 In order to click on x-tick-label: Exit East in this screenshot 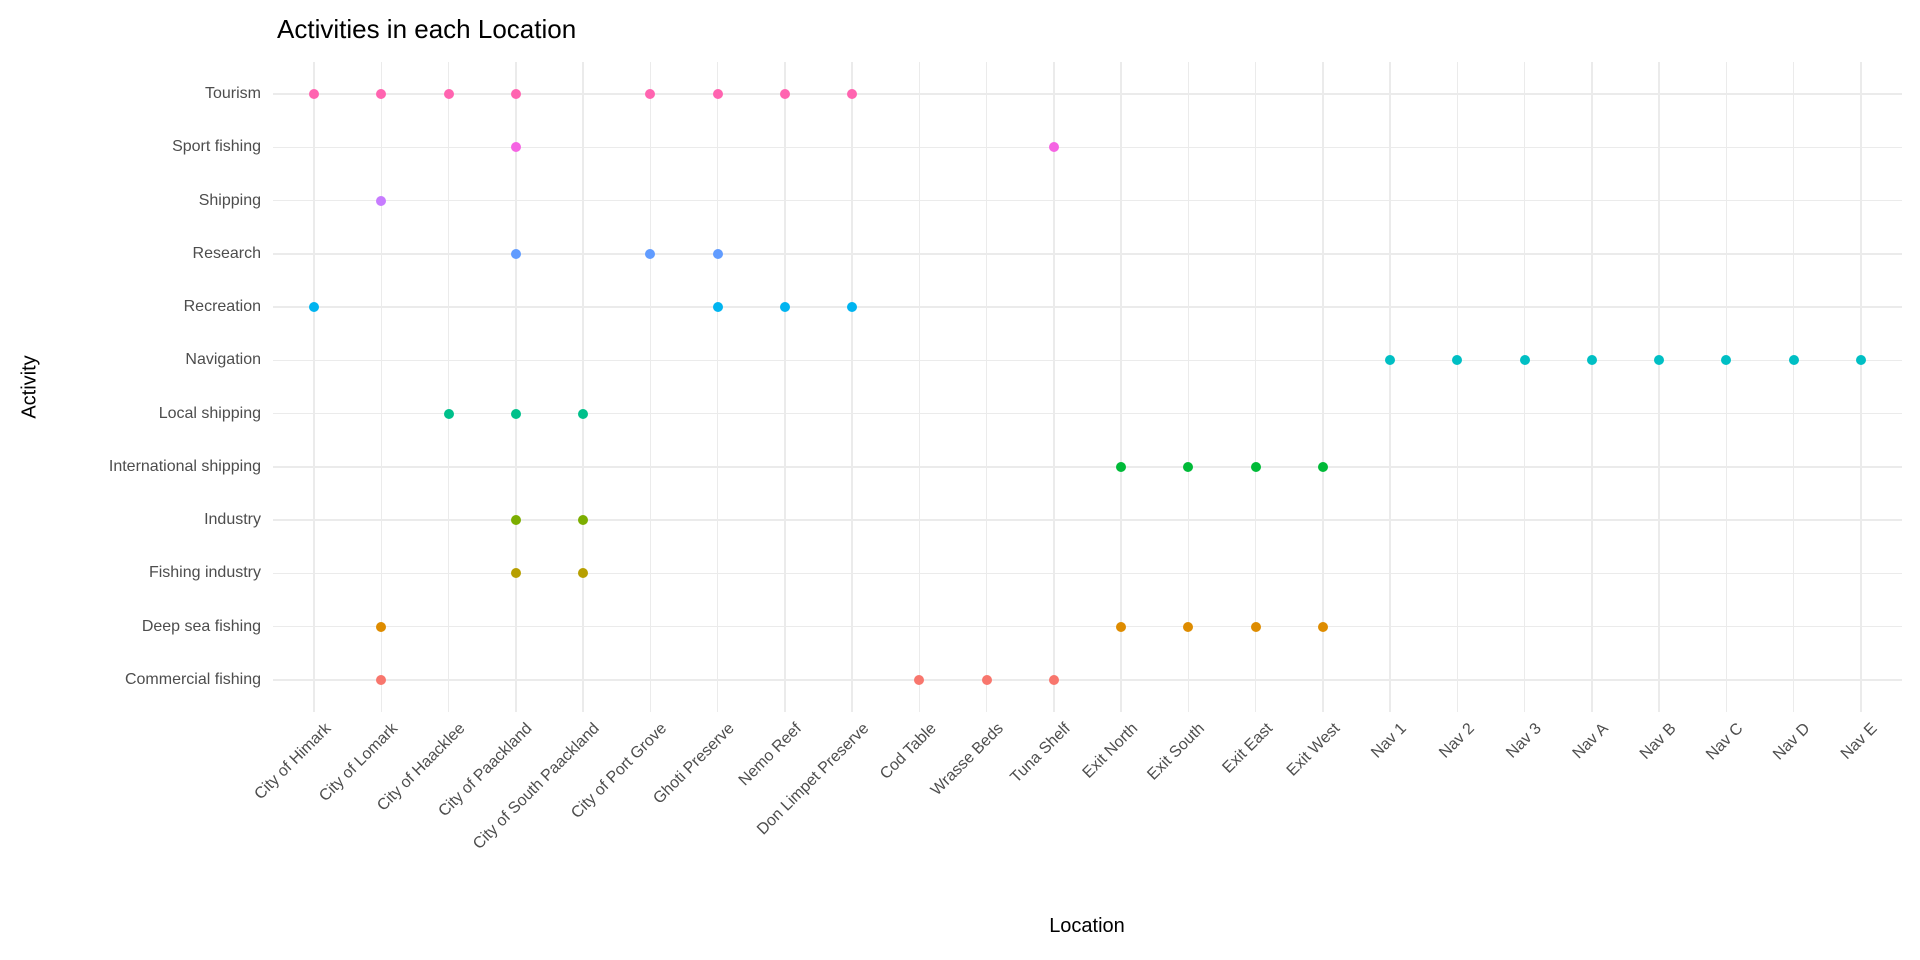, I will do `click(1247, 748)`.